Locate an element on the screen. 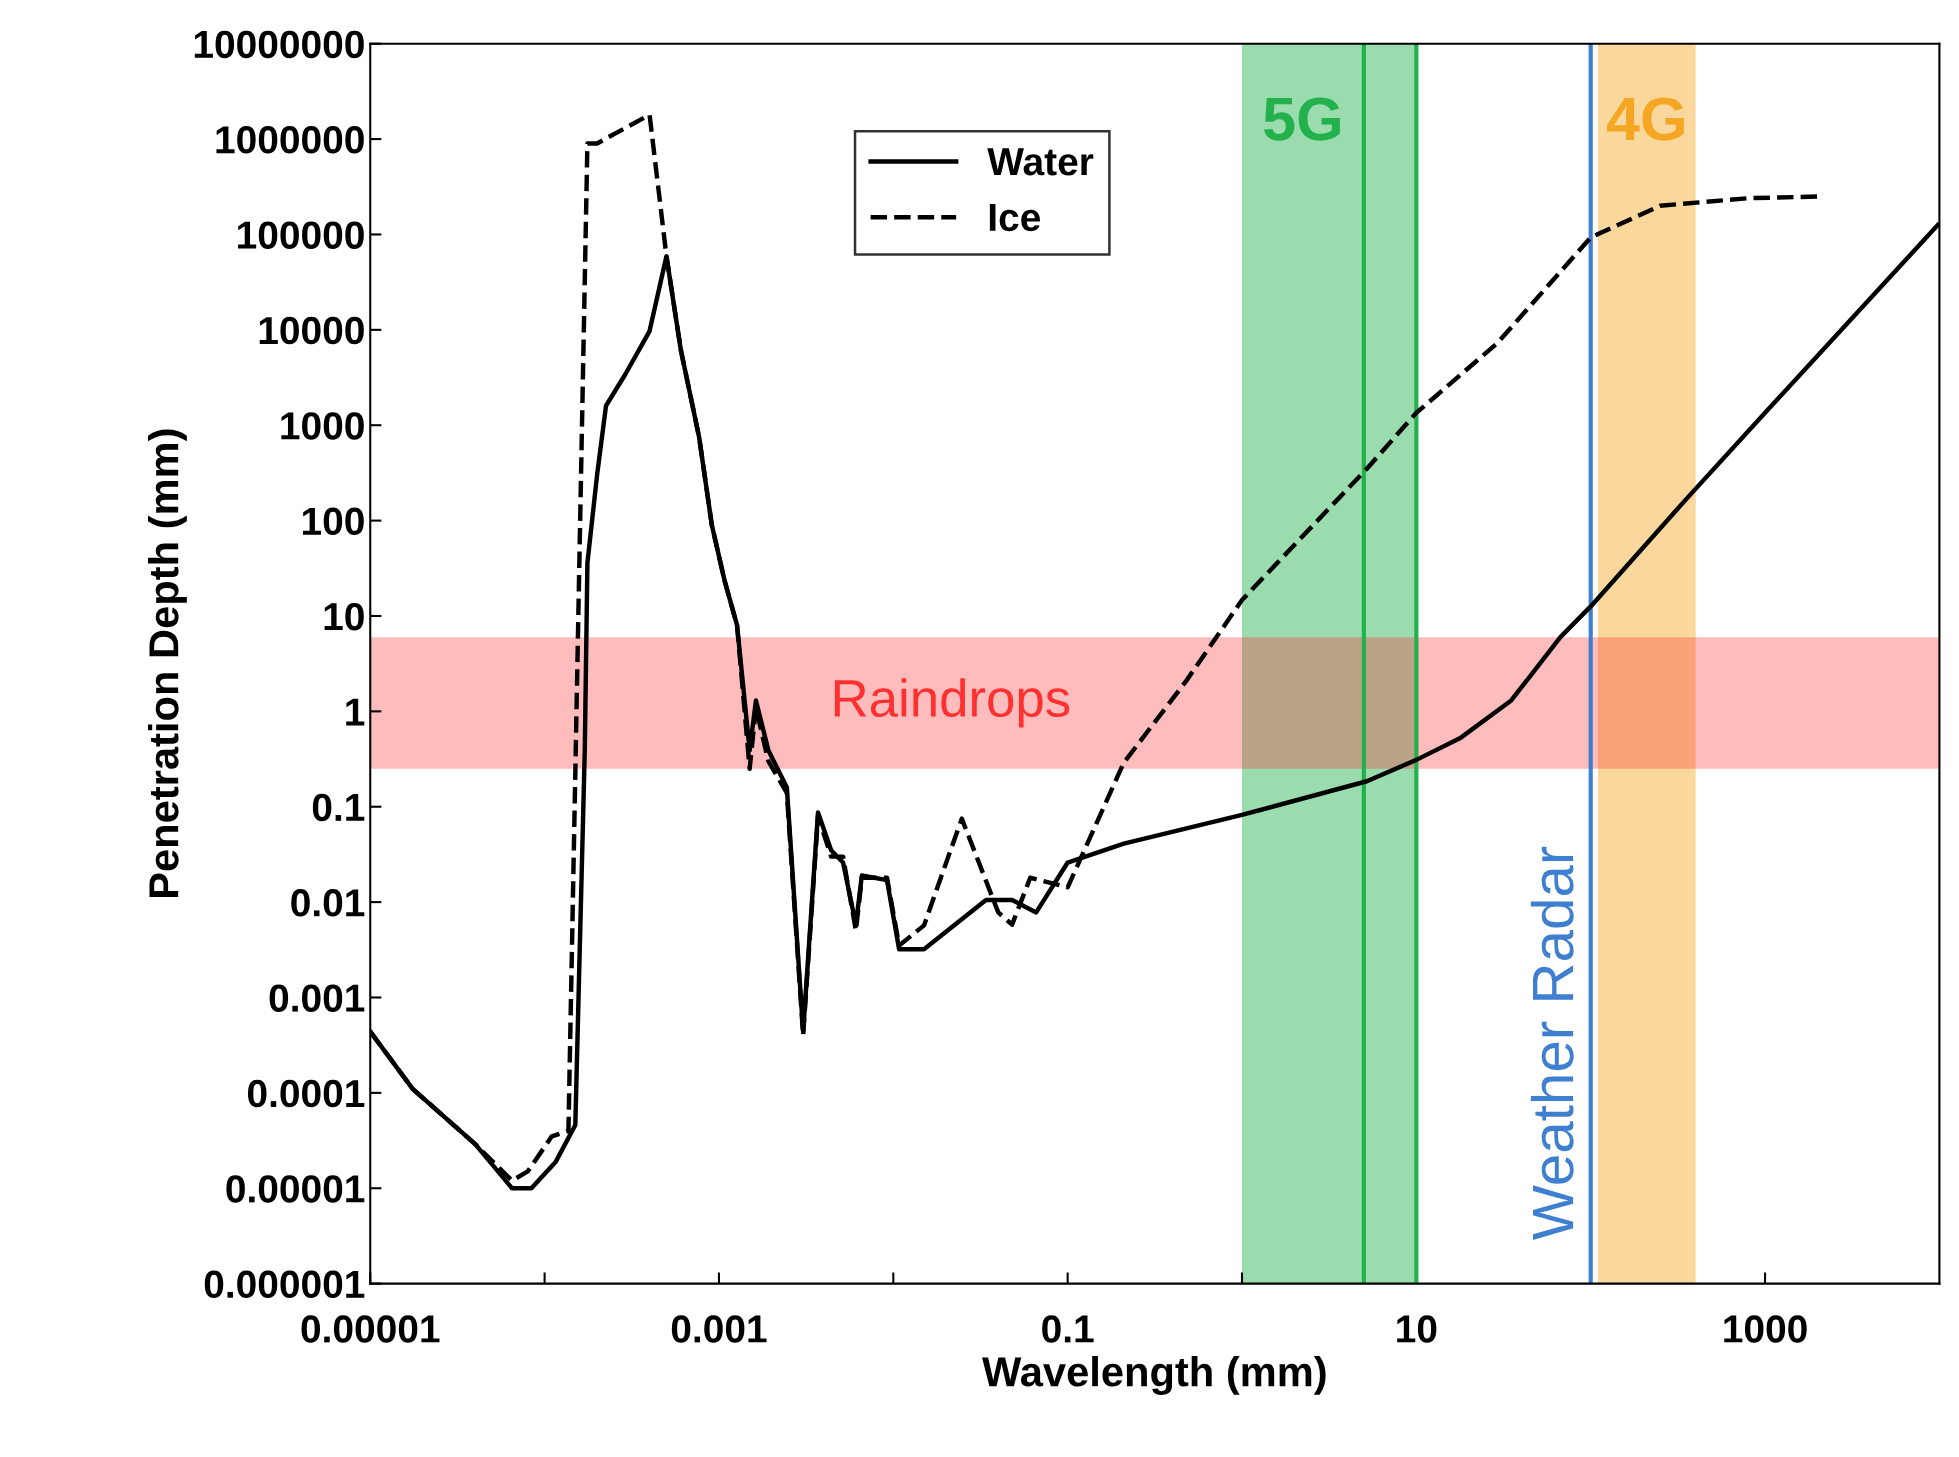 The image size is (1959, 1457). legend-label: Water is located at coordinates (1040, 162).